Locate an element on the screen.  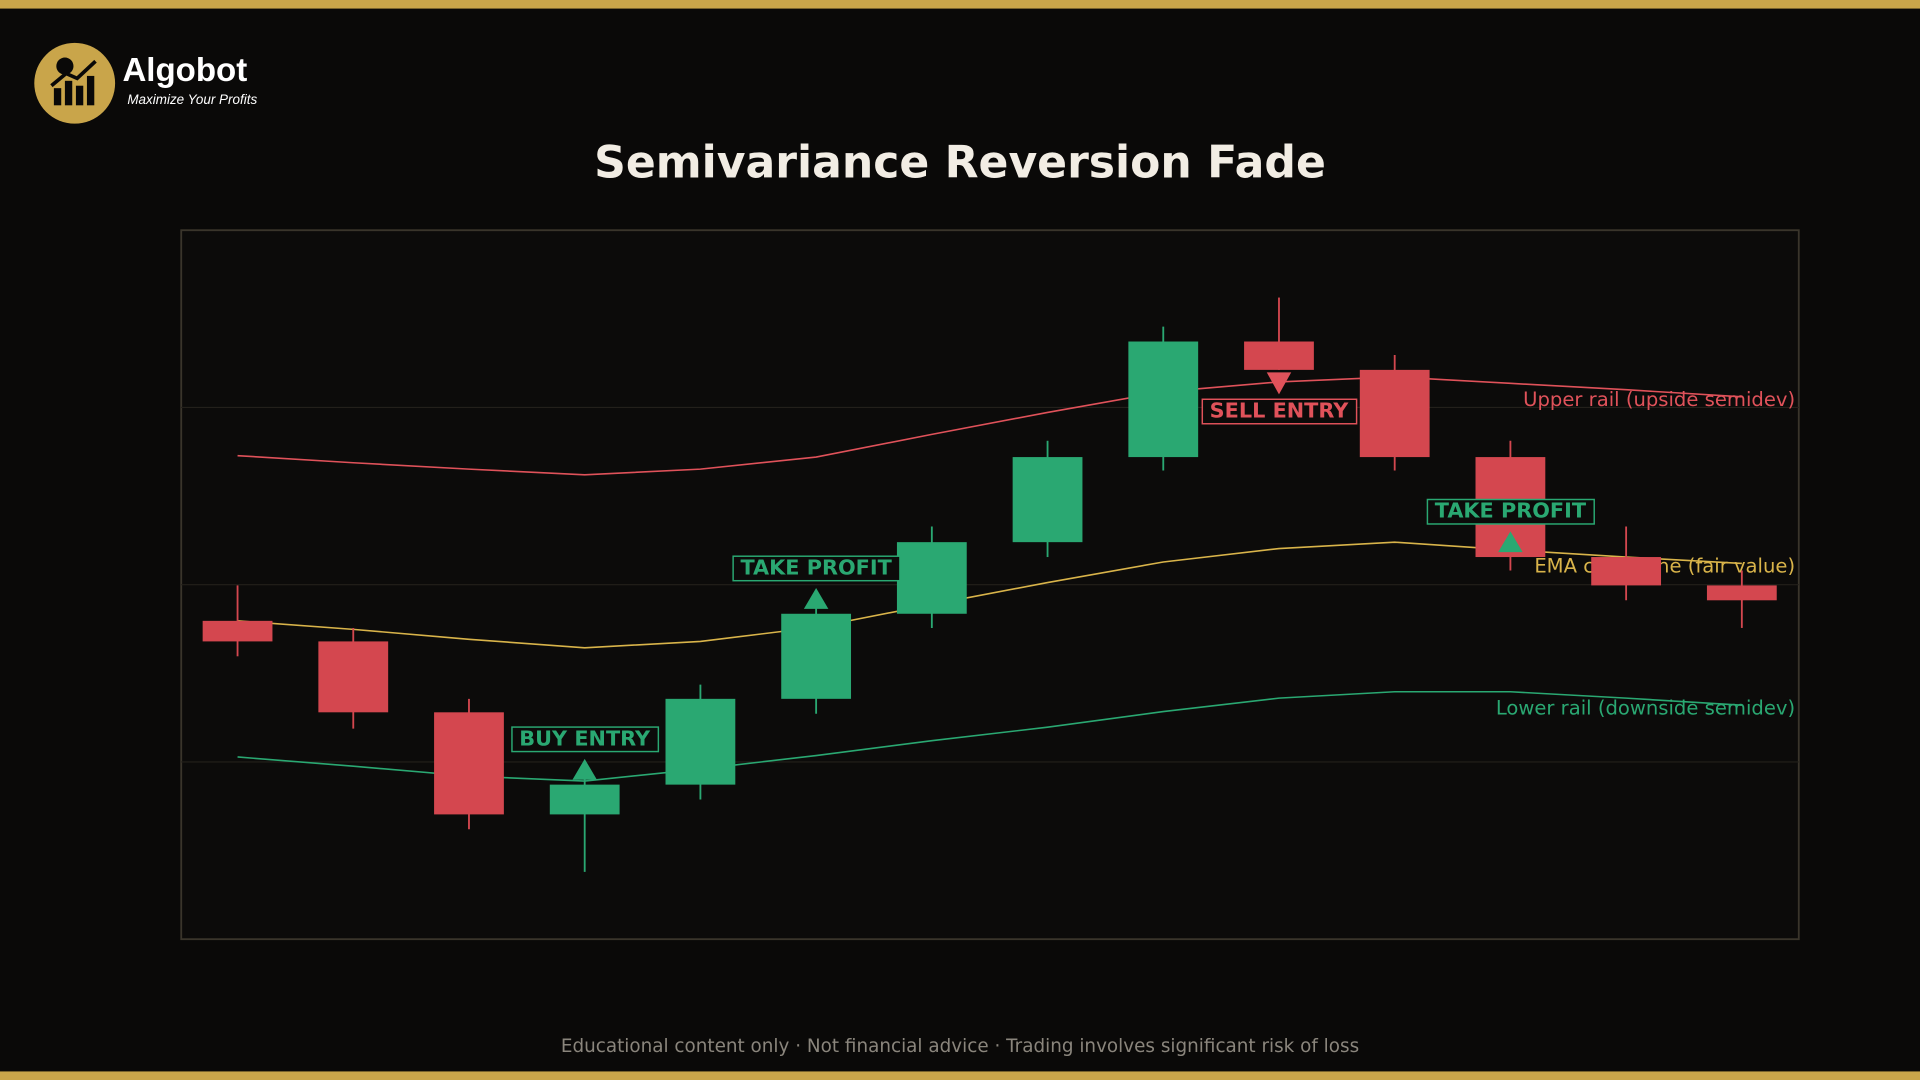
bottom-bar is located at coordinates (960, 1075).